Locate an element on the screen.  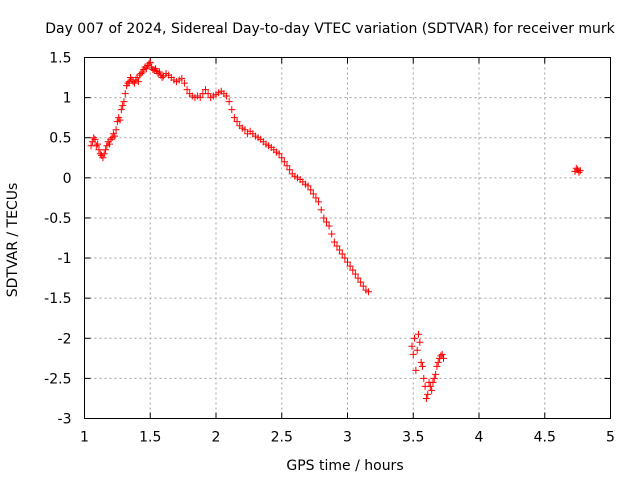
y-tick-label: -2.5 is located at coordinates (57, 379).